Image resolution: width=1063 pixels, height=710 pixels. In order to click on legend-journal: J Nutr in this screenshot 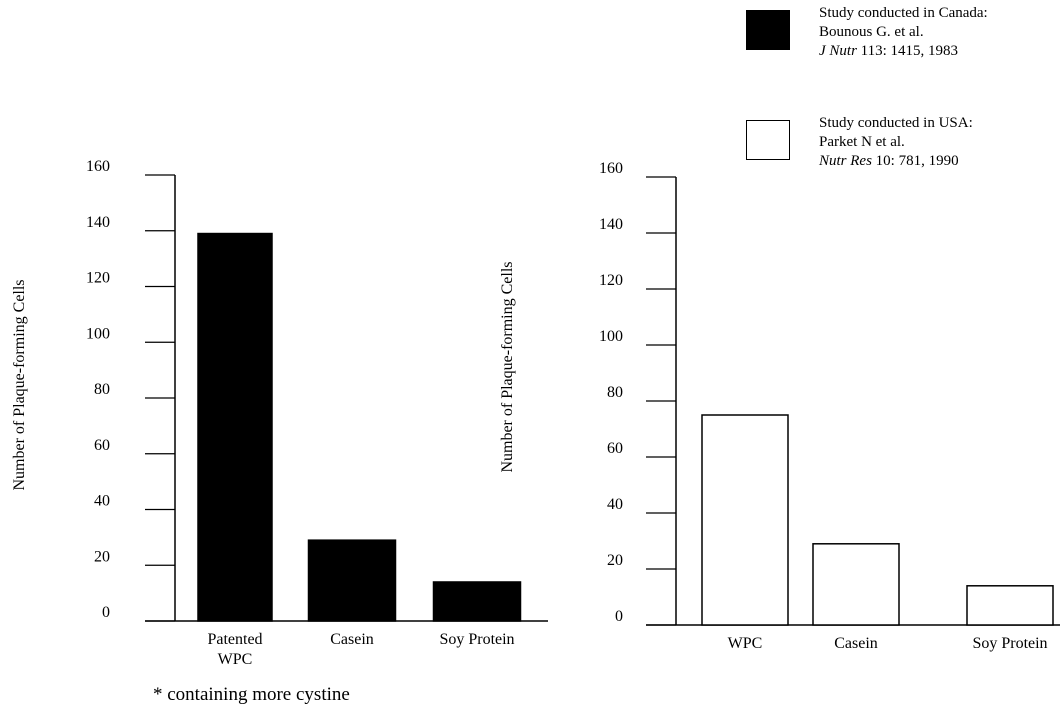, I will do `click(838, 51)`.